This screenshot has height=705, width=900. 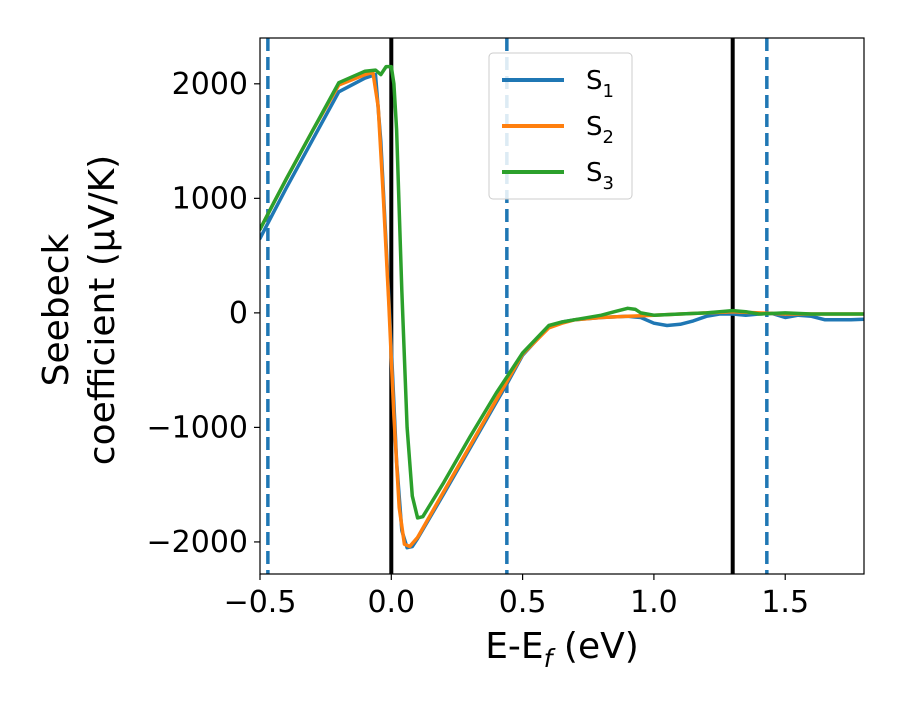 What do you see at coordinates (203, 313) in the screenshot?
I see `y-axis-ticks: −2000 −1000 0 1000 2000` at bounding box center [203, 313].